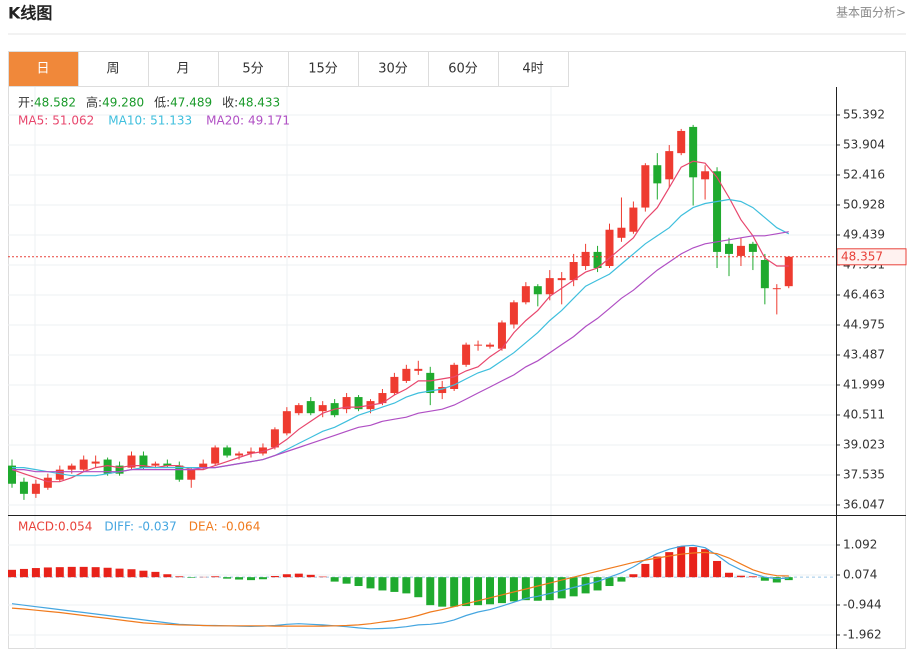 This screenshot has width=912, height=649. I want to click on page-title: K线图, so click(30, 13).